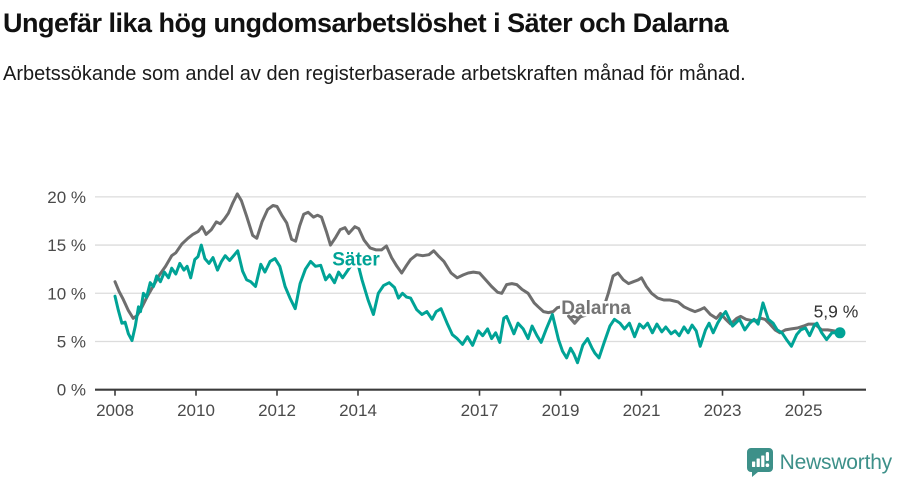 The width and height of the screenshot is (900, 482). I want to click on y-tick-label: 10 %, so click(66, 293).